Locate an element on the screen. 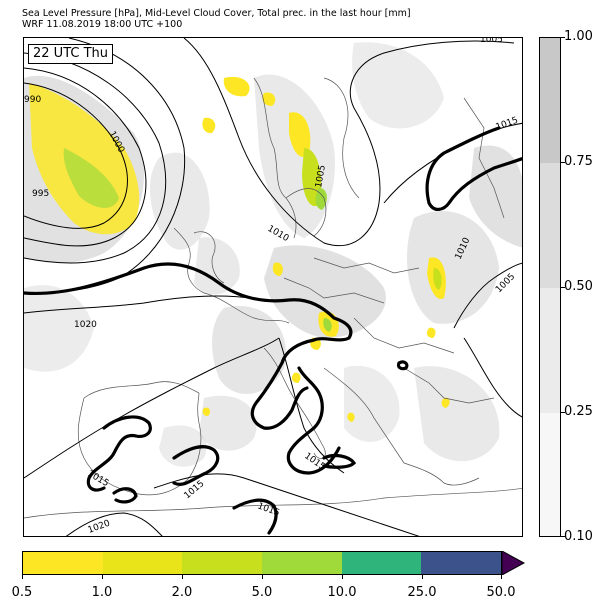 The height and width of the screenshot is (610, 613). prec-tick-label: 10.0 is located at coordinates (342, 592).